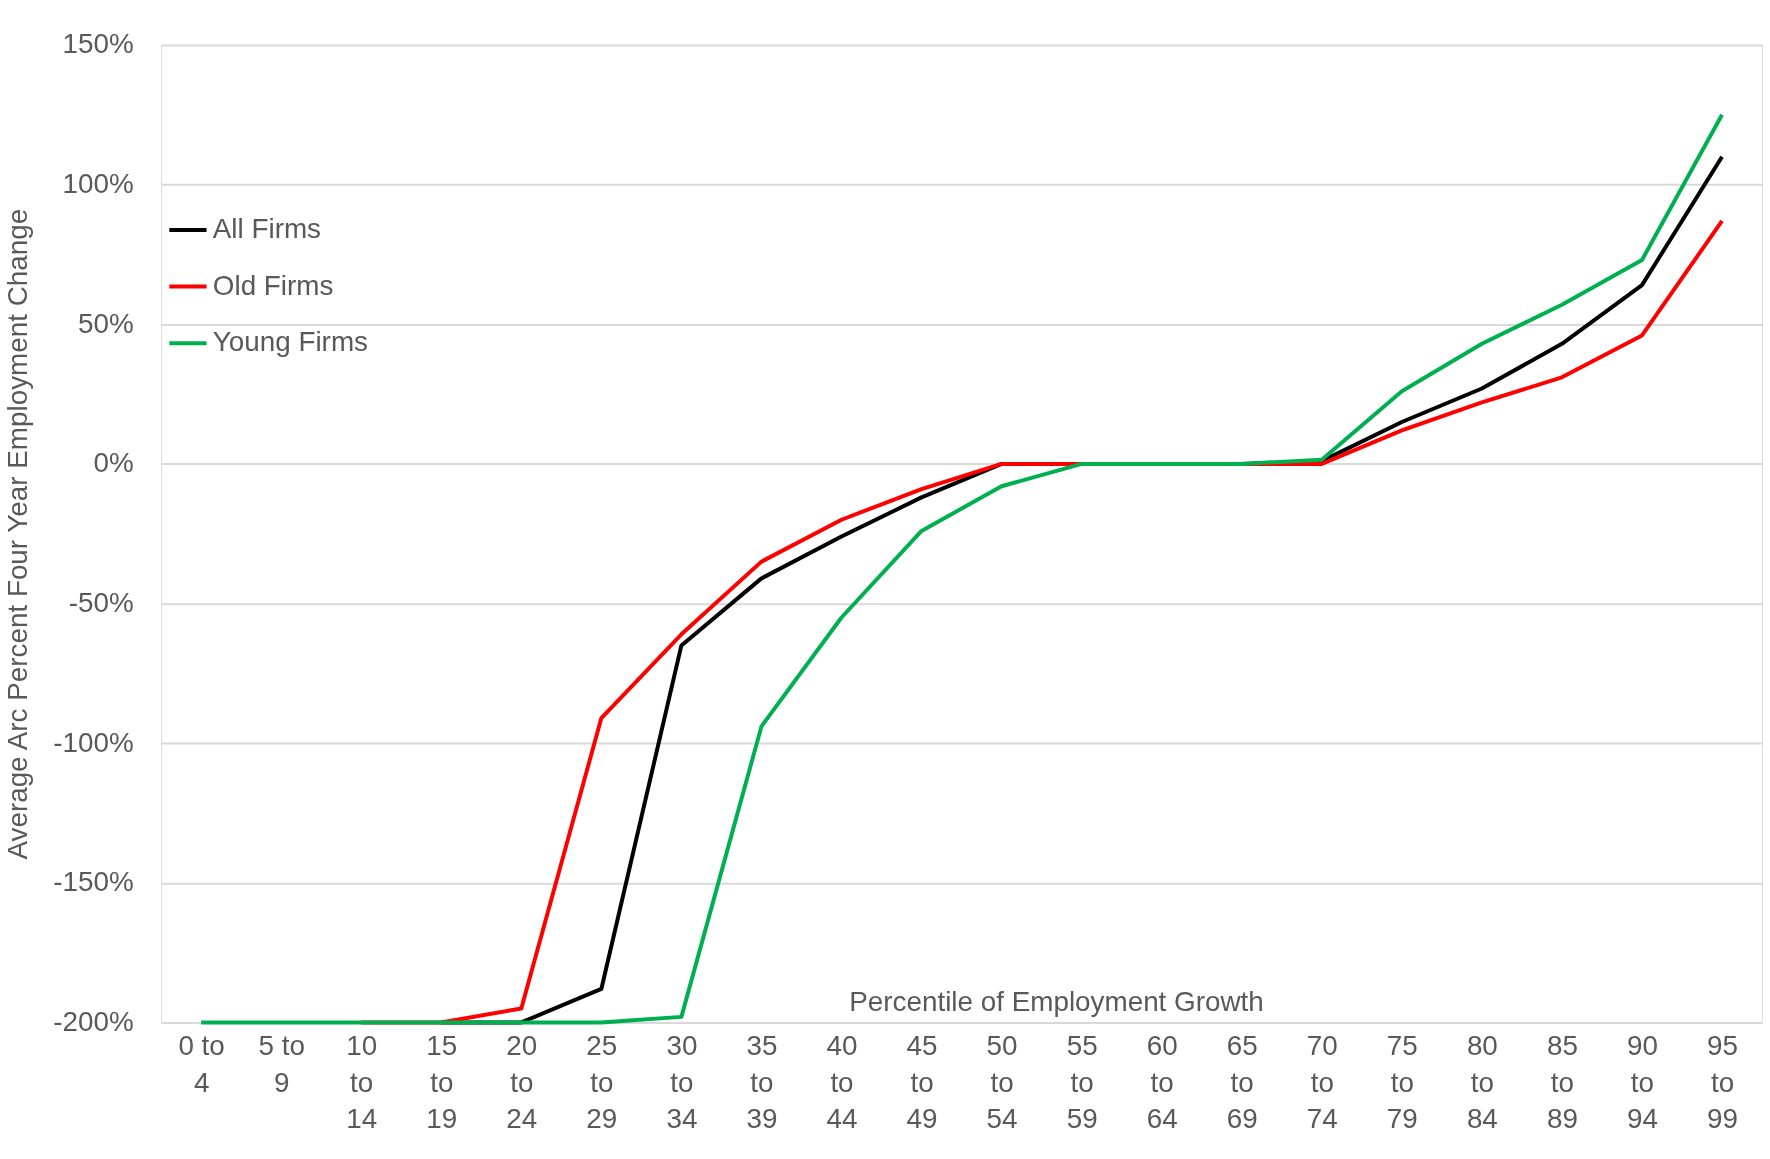 The image size is (1770, 1159). I want to click on y-tick-label: 100%, so click(98, 184).